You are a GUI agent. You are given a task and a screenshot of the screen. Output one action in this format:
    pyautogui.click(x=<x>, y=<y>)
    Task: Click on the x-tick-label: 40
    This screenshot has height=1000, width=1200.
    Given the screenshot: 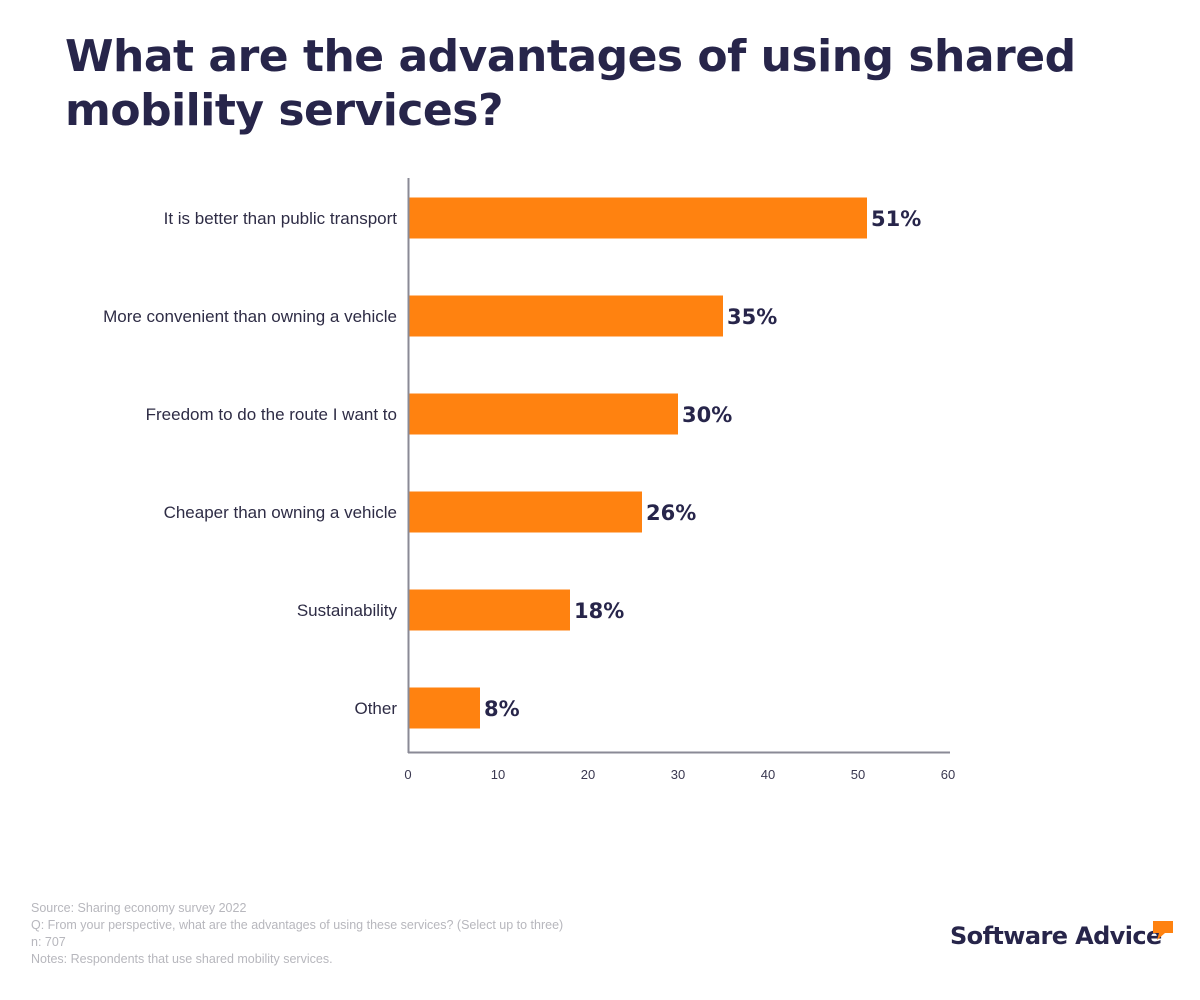 What is the action you would take?
    pyautogui.click(x=768, y=774)
    